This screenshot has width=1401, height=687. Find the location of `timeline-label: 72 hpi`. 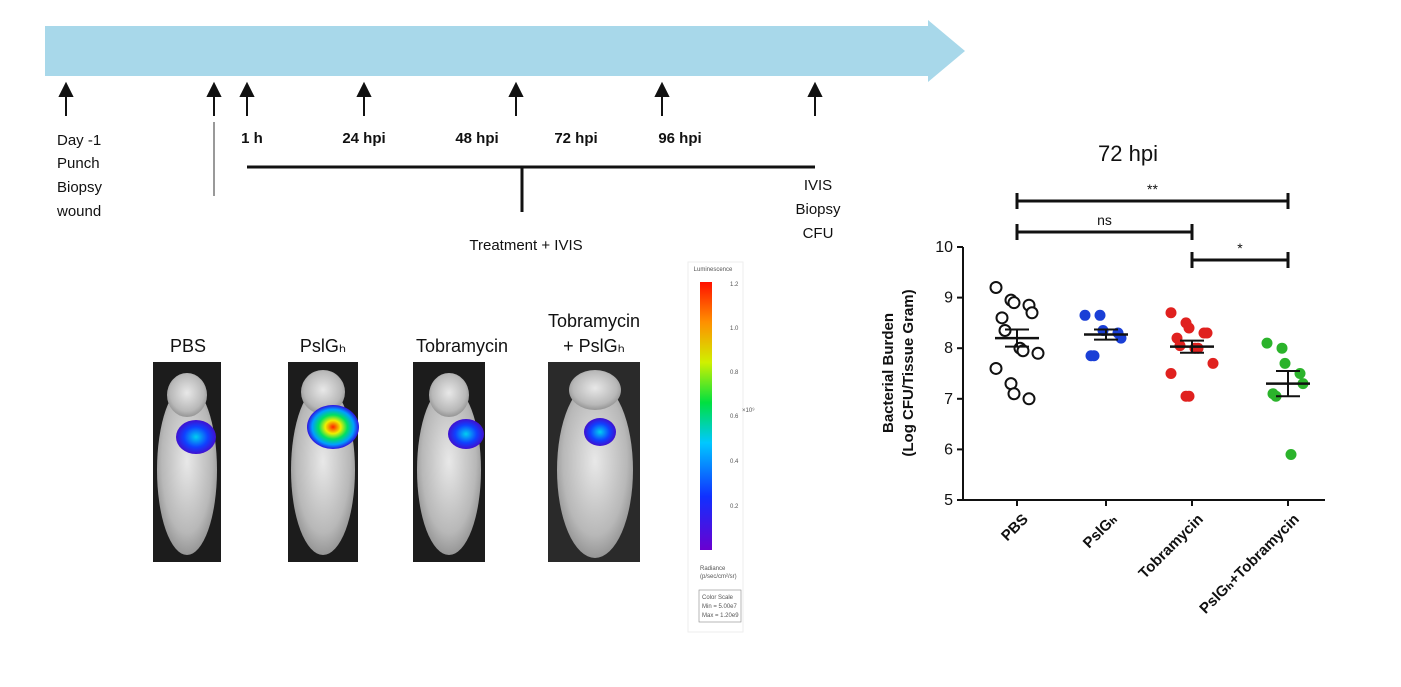

timeline-label: 72 hpi is located at coordinates (575, 138).